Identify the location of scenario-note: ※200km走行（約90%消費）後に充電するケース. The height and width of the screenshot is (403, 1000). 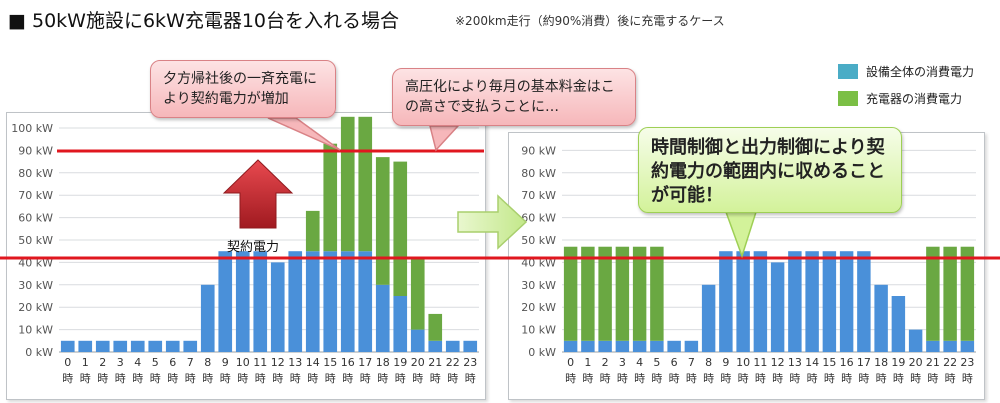
(590, 21).